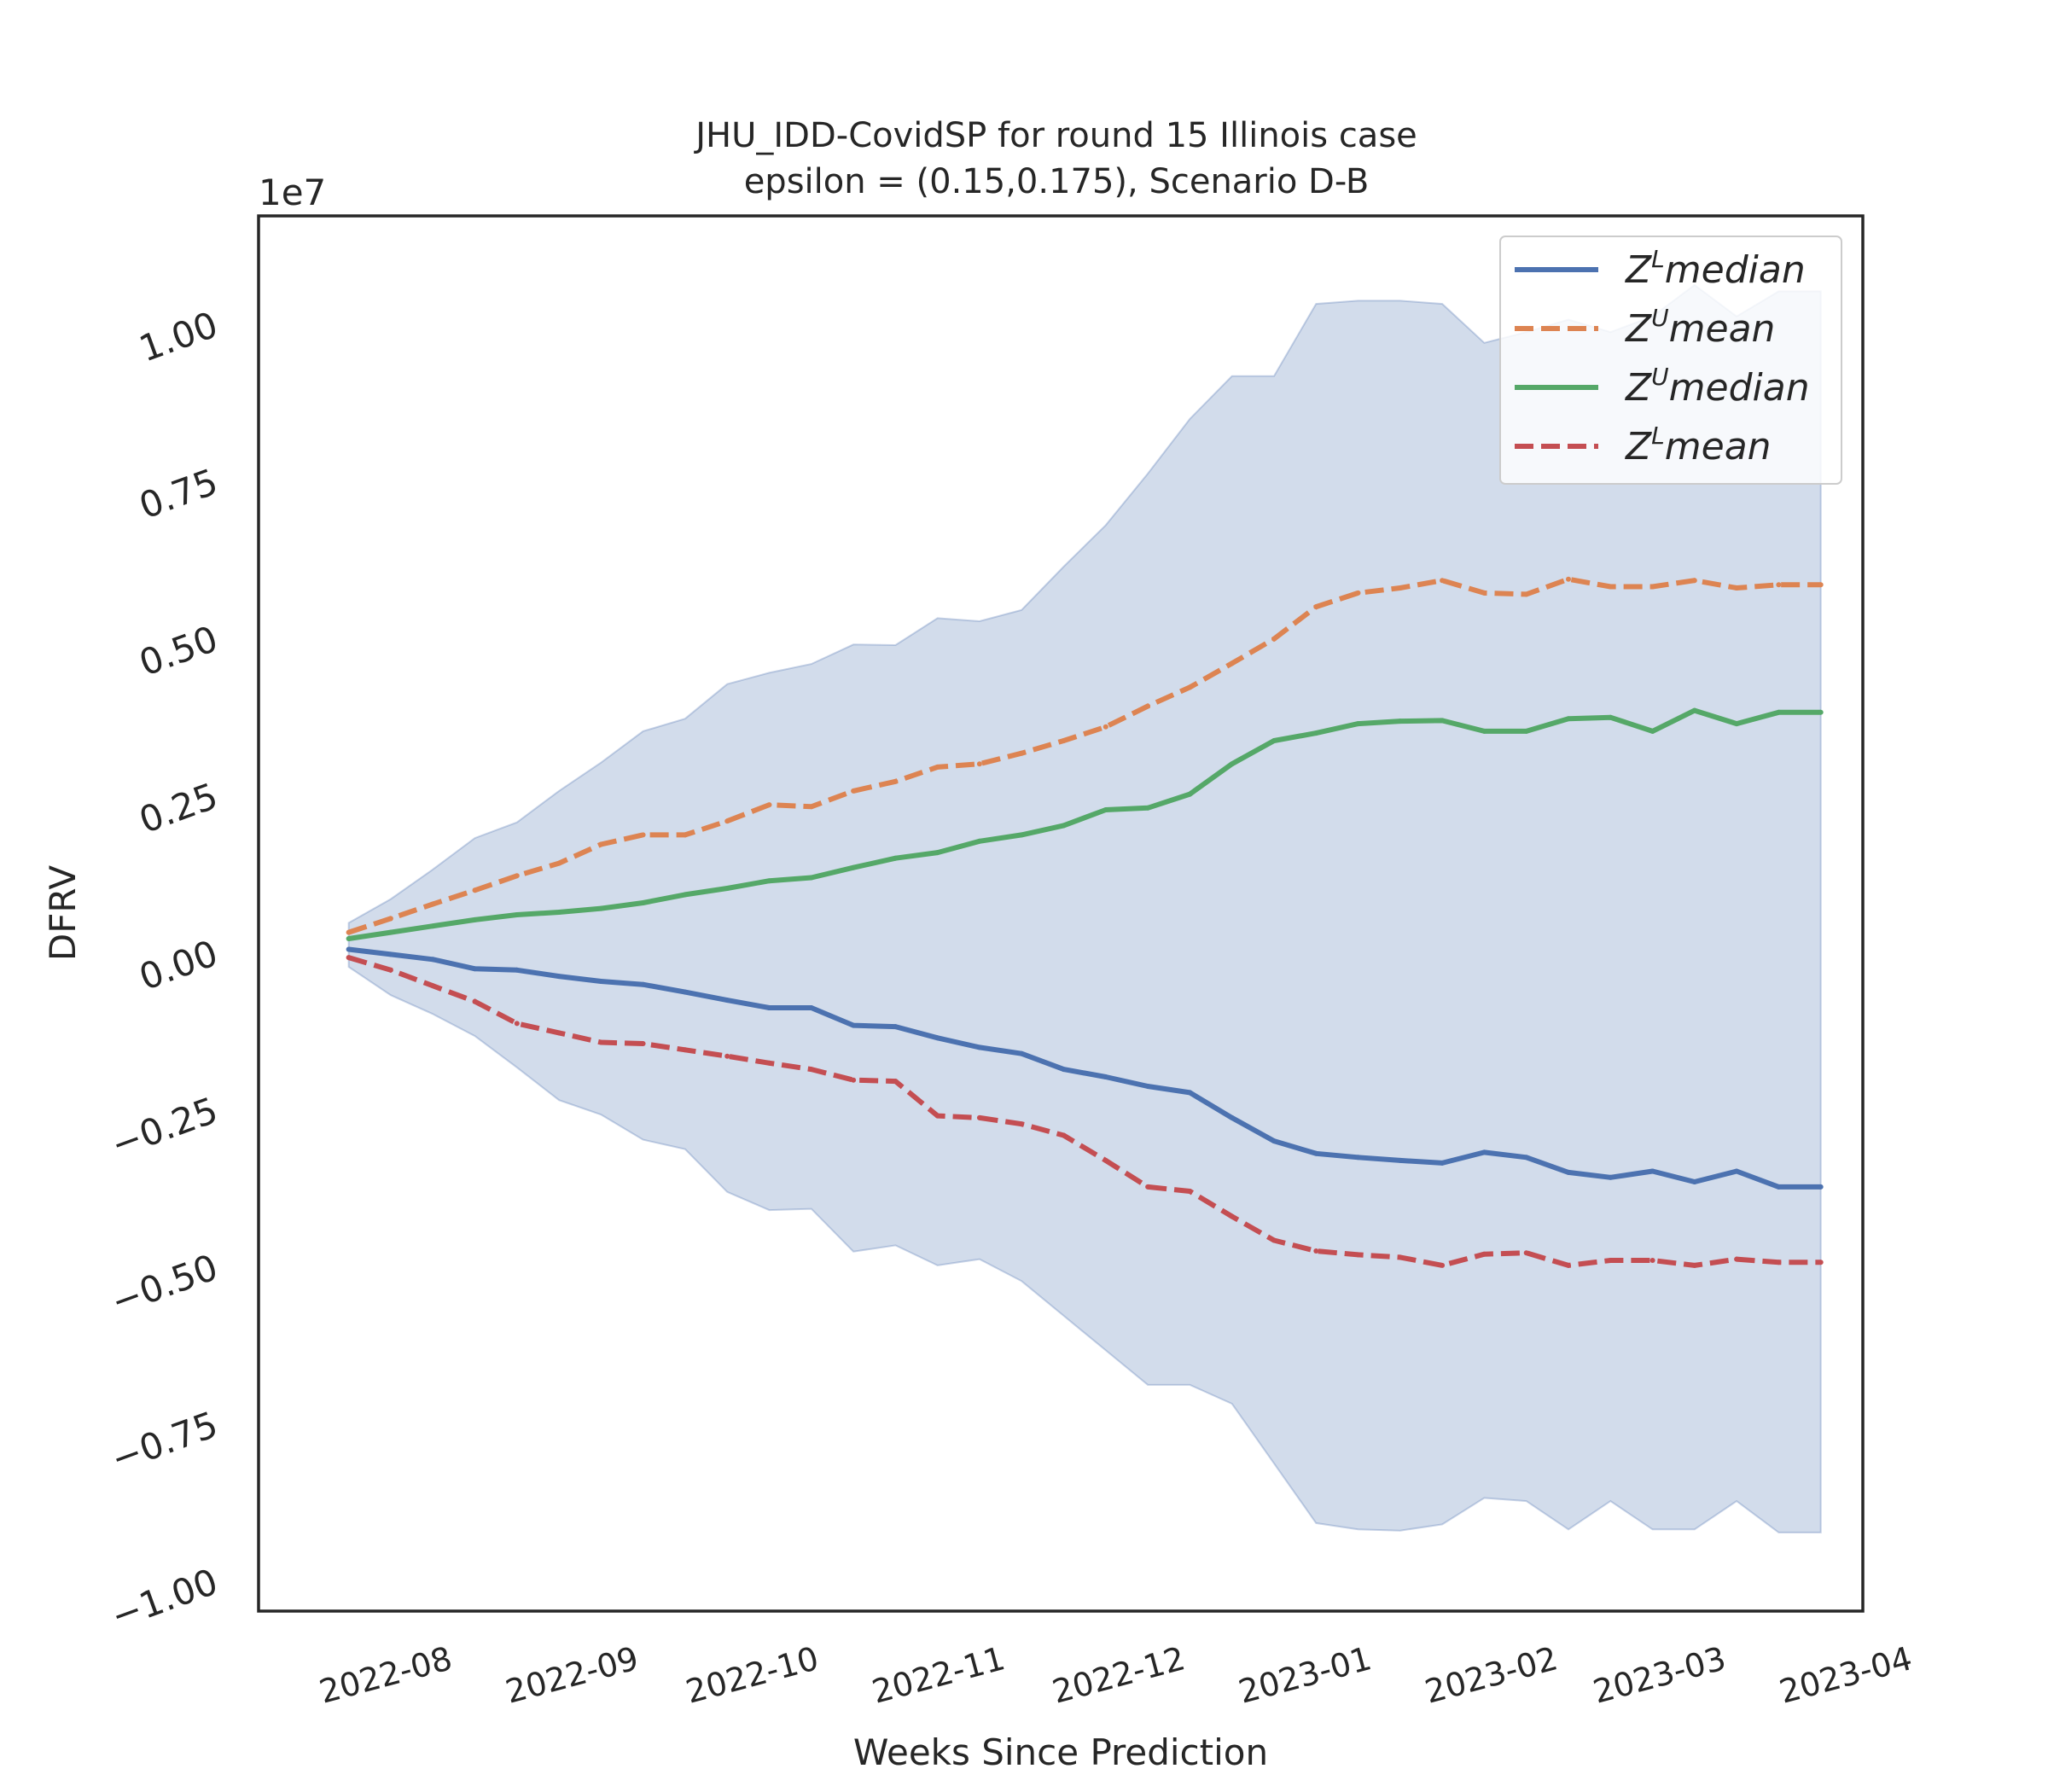 Image resolution: width=2048 pixels, height=1792 pixels. I want to click on y-tick-label: −0.25, so click(165, 1127).